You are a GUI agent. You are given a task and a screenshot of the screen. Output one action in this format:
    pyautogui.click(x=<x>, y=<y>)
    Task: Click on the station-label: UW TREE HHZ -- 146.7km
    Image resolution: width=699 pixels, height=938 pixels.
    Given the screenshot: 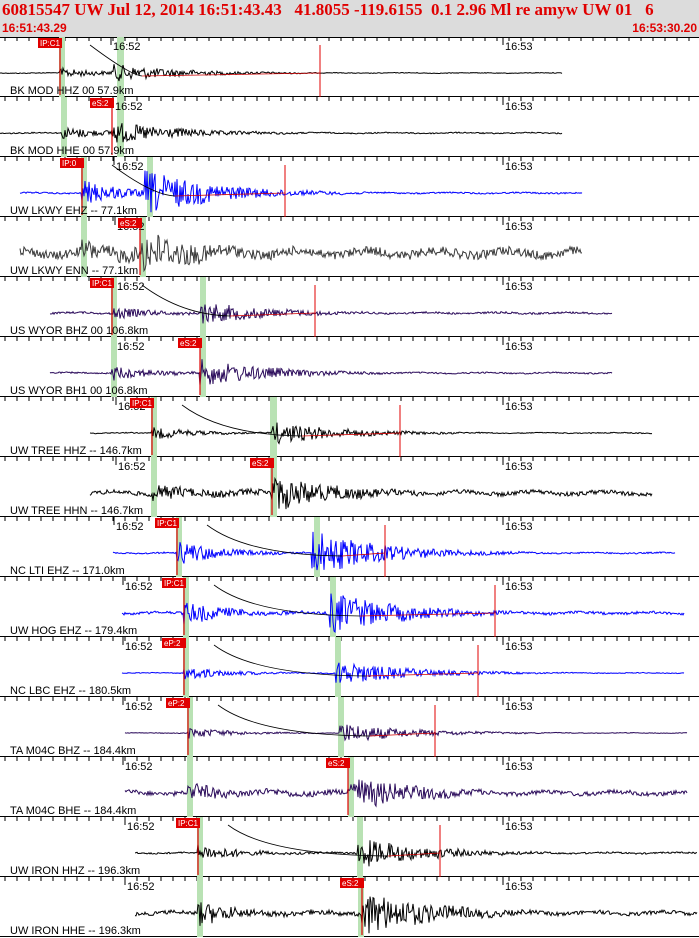 What is the action you would take?
    pyautogui.click(x=76, y=451)
    